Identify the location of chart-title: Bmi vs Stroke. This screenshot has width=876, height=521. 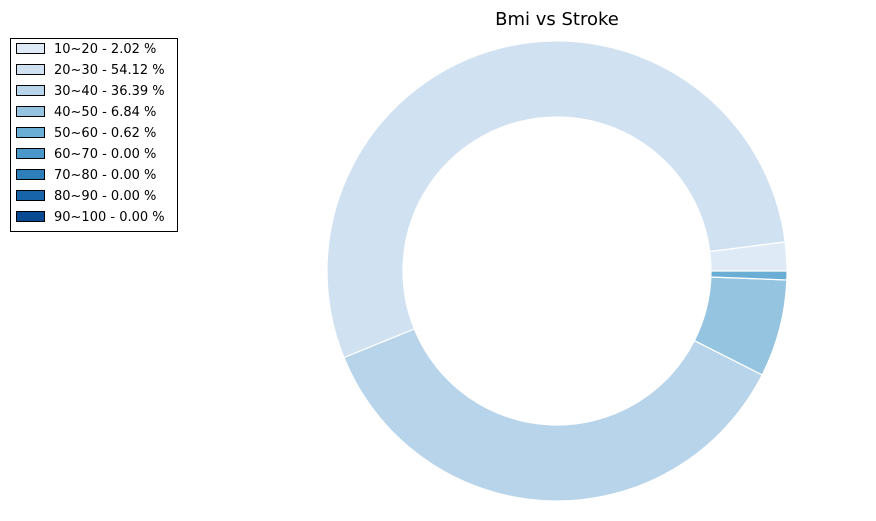
(557, 19).